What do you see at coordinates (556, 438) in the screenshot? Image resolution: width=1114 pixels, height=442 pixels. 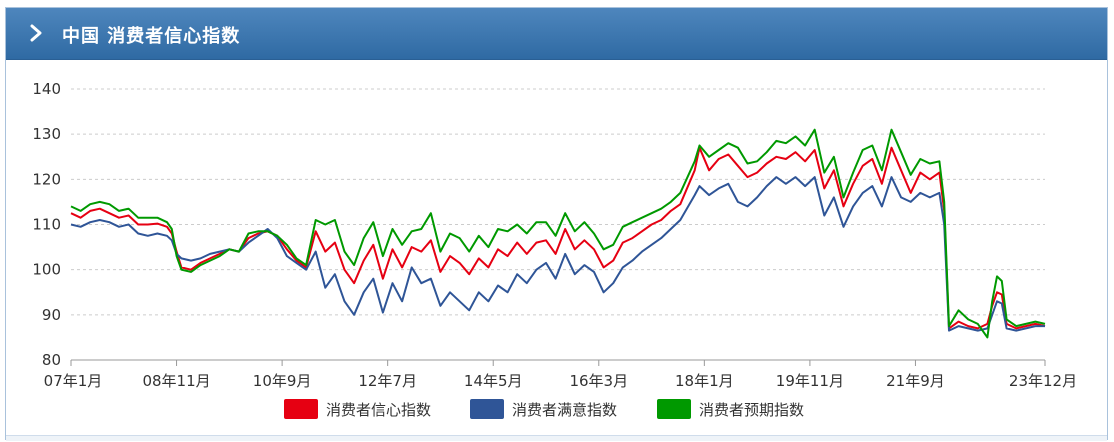 I see `panel-footer` at bounding box center [556, 438].